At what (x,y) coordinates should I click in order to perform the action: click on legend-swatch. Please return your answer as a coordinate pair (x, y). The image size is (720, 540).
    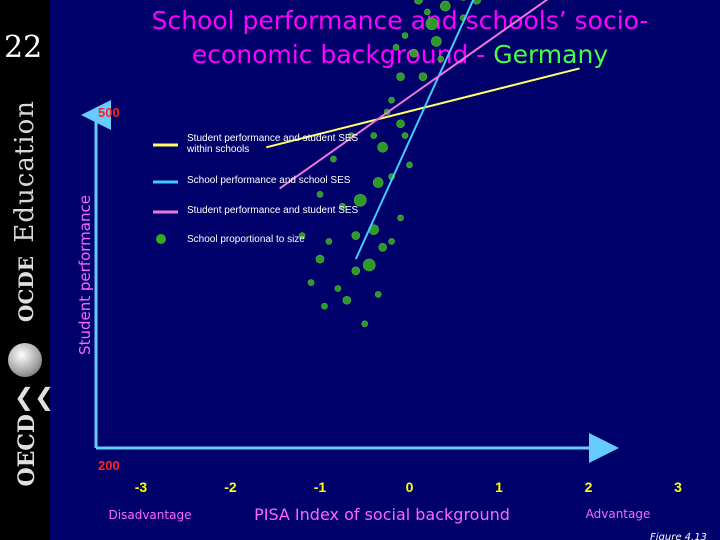
    Looking at the image, I should click on (161, 239).